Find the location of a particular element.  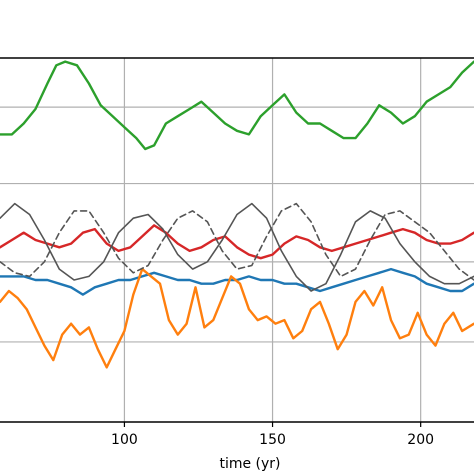

x-tick-label-200: 200 is located at coordinates (420, 440).